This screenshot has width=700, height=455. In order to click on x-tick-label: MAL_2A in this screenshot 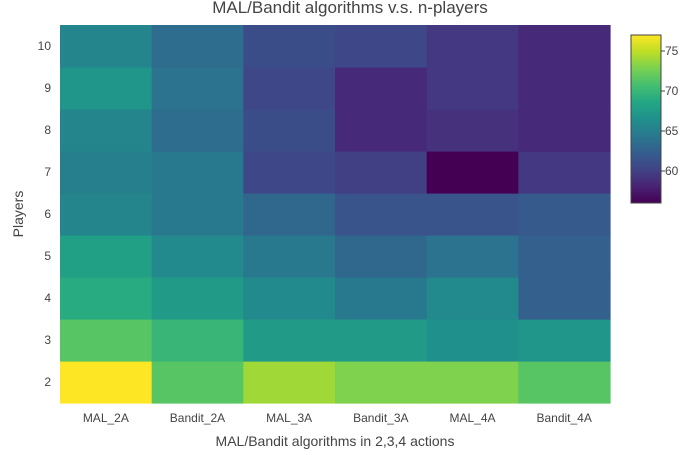, I will do `click(106, 418)`.